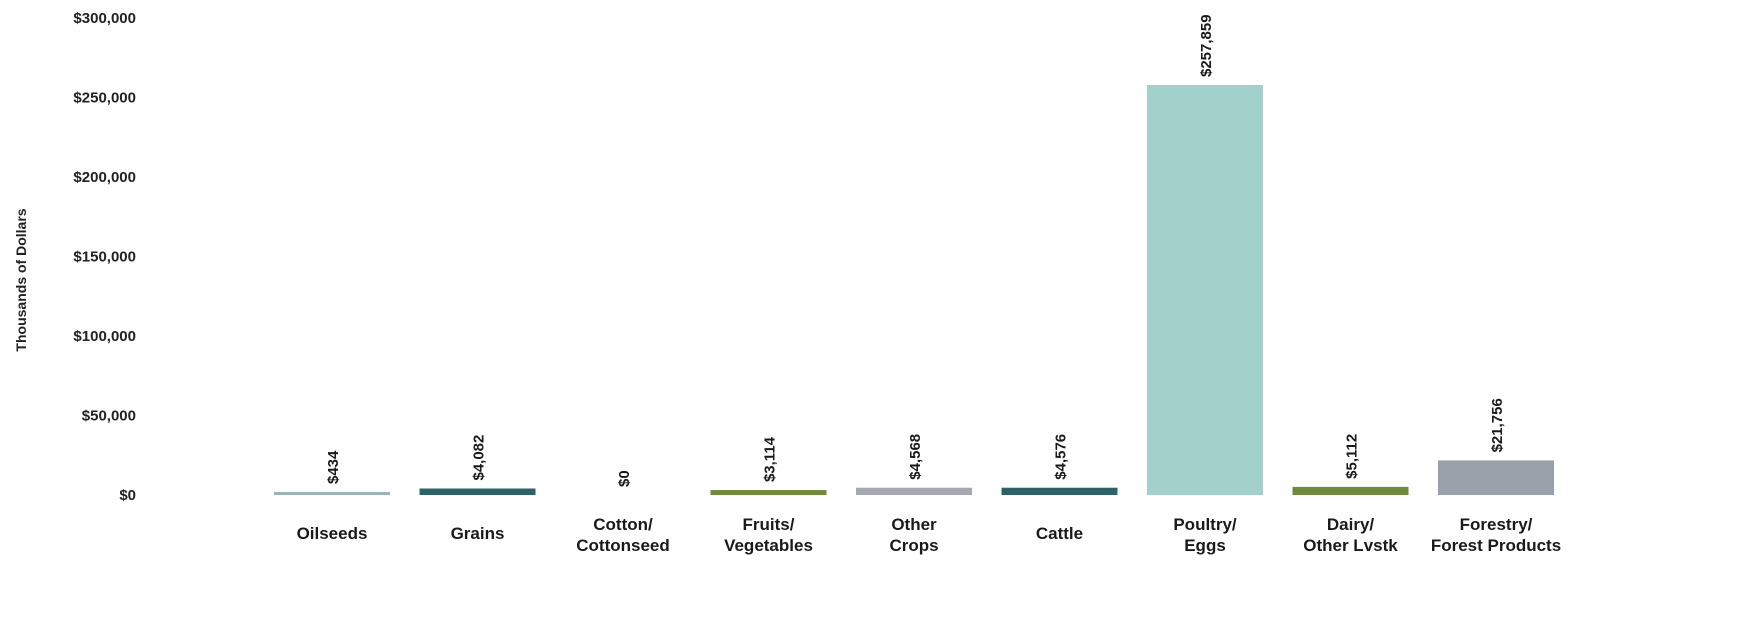 This screenshot has width=1746, height=621. What do you see at coordinates (1205, 535) in the screenshot?
I see `x-category-label: Poultry/Eggs` at bounding box center [1205, 535].